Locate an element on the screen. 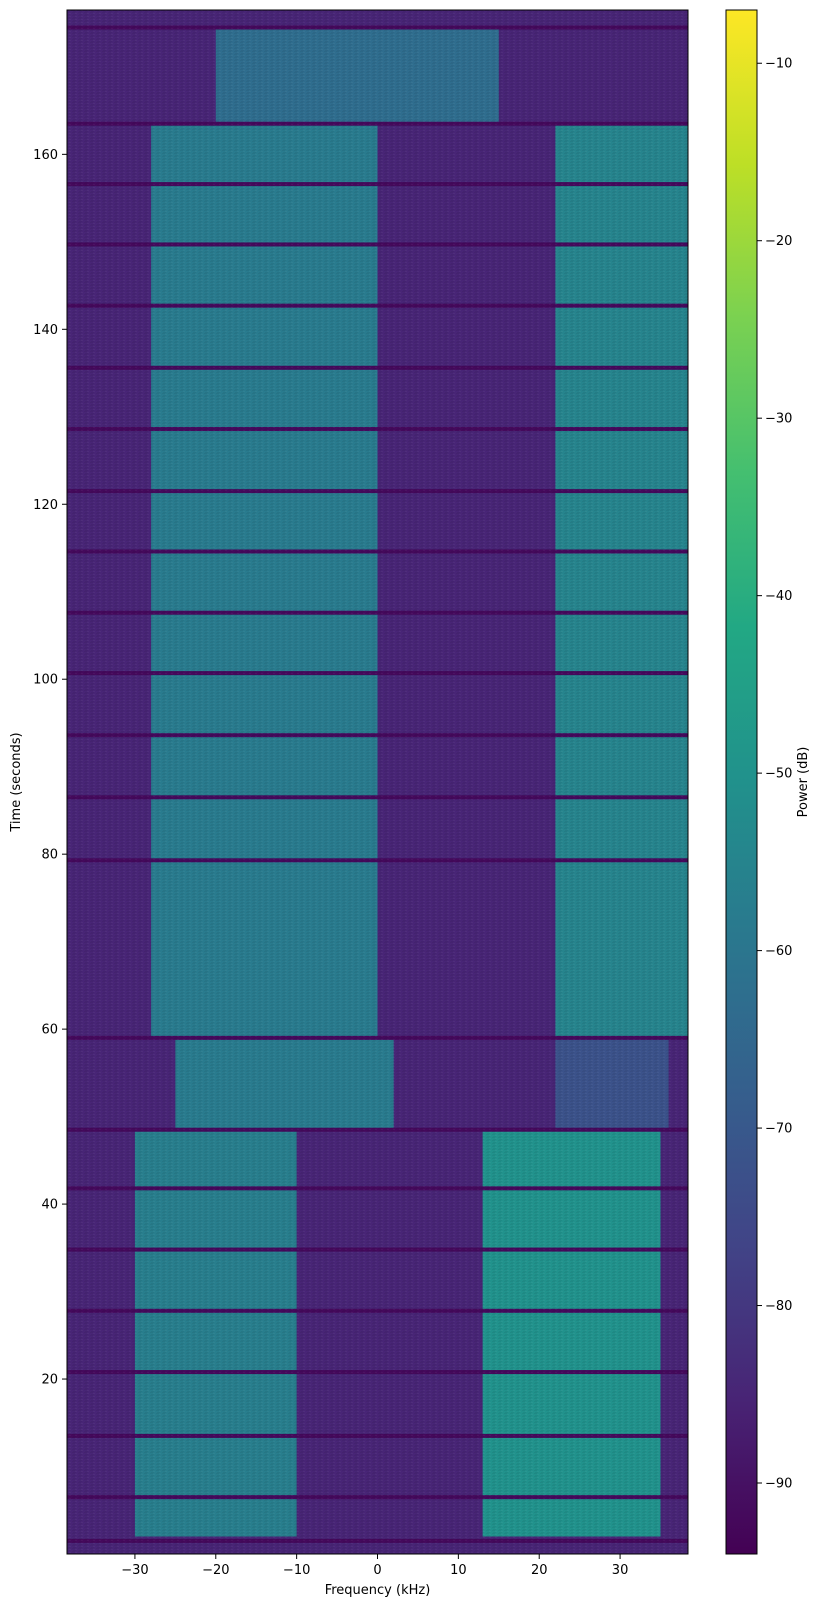 The width and height of the screenshot is (823, 1603). x-tick-label: −10 is located at coordinates (296, 1570).